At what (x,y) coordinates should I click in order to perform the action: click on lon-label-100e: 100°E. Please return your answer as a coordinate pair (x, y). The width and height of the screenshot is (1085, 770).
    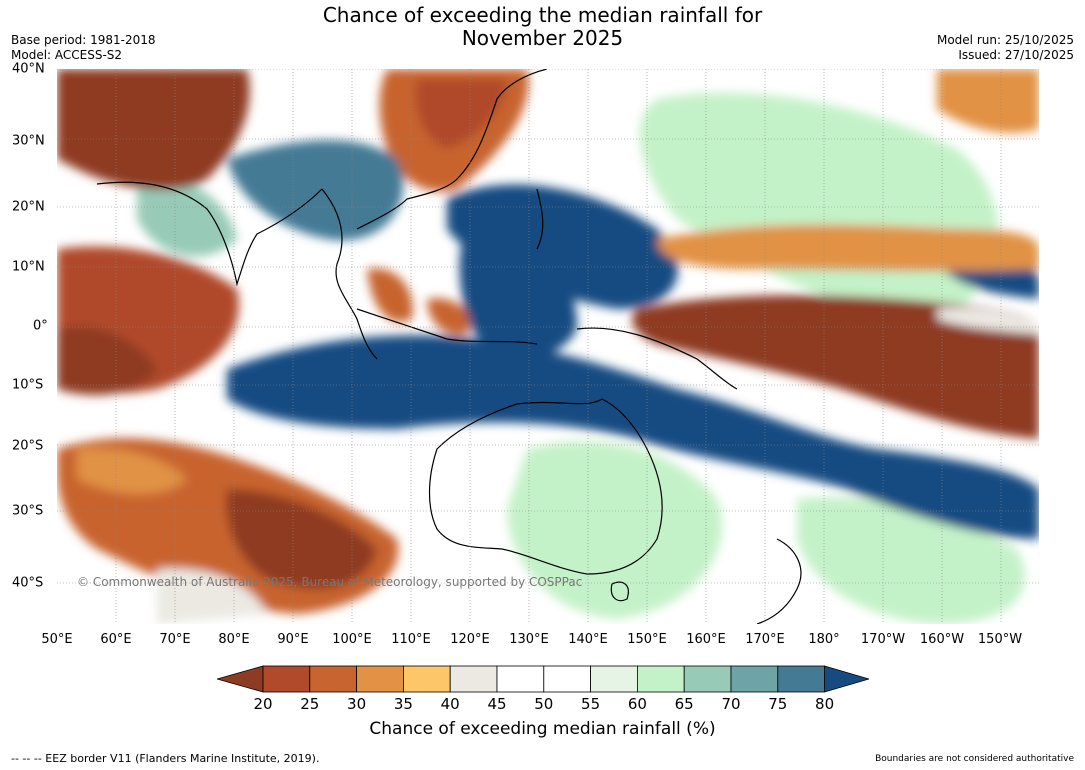
    Looking at the image, I should click on (352, 639).